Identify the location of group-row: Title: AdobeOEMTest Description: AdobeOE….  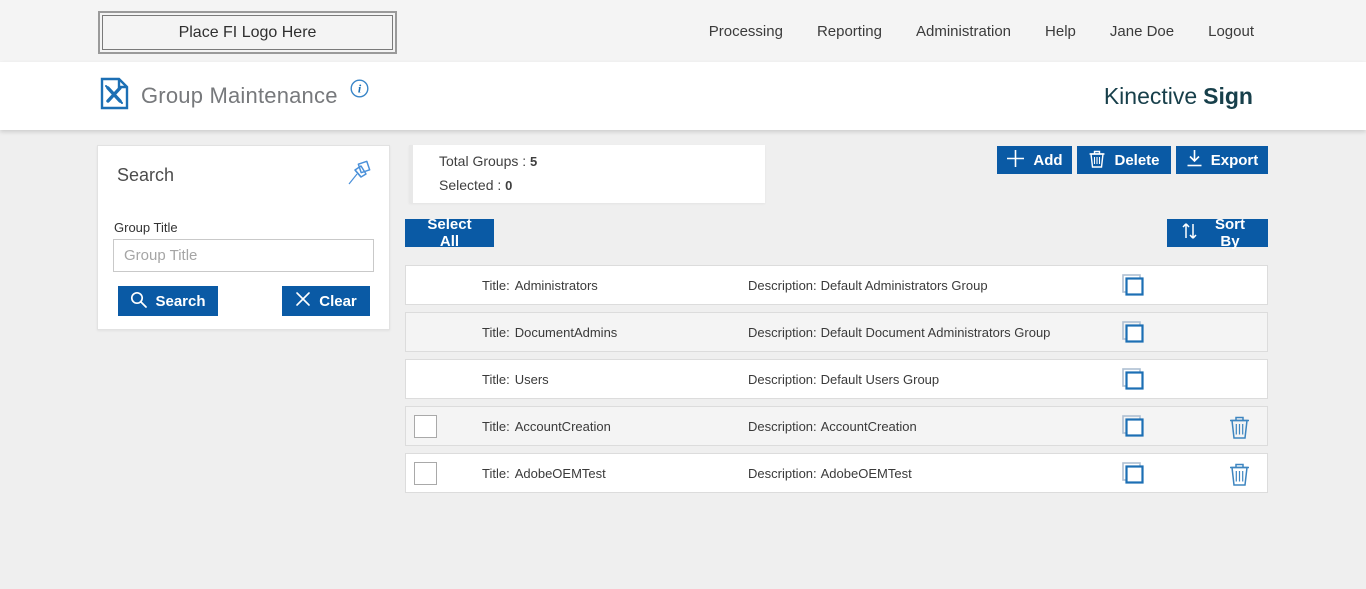
(836, 473).